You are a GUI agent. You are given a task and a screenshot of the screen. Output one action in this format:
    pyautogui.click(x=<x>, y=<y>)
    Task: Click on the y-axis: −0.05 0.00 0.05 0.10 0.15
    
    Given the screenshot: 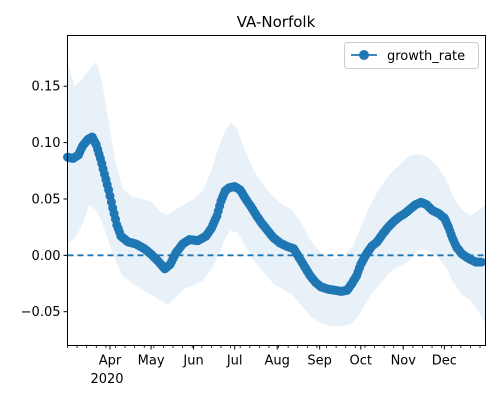 What is the action you would take?
    pyautogui.click(x=44, y=200)
    